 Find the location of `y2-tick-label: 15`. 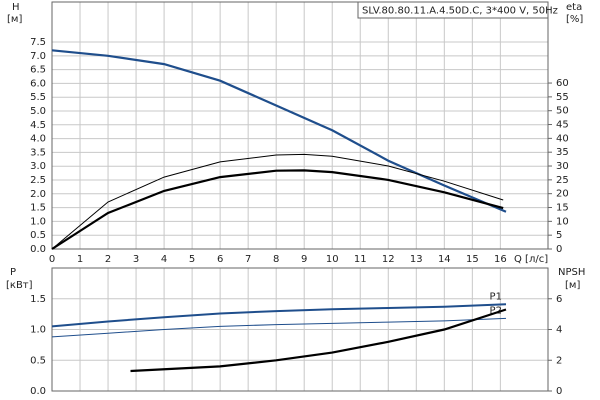

y2-tick-label: 15 is located at coordinates (562, 208).